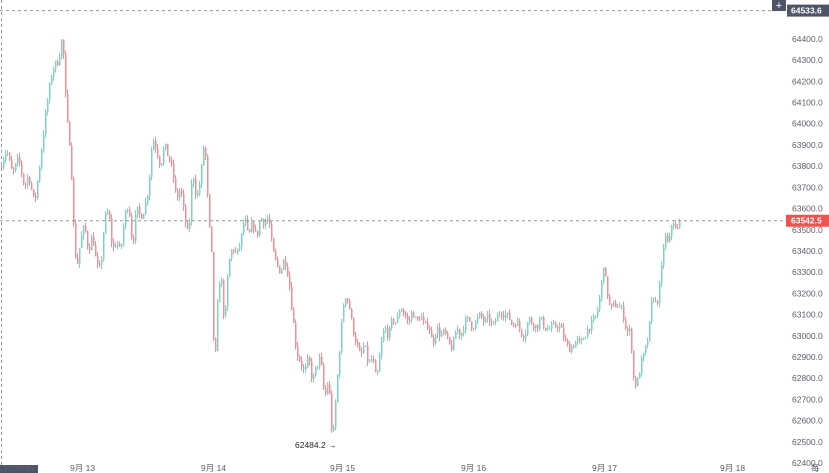 This screenshot has height=473, width=829. Describe the element at coordinates (807, 39) in the screenshot. I see `y-tick-label: 64400.0` at that location.